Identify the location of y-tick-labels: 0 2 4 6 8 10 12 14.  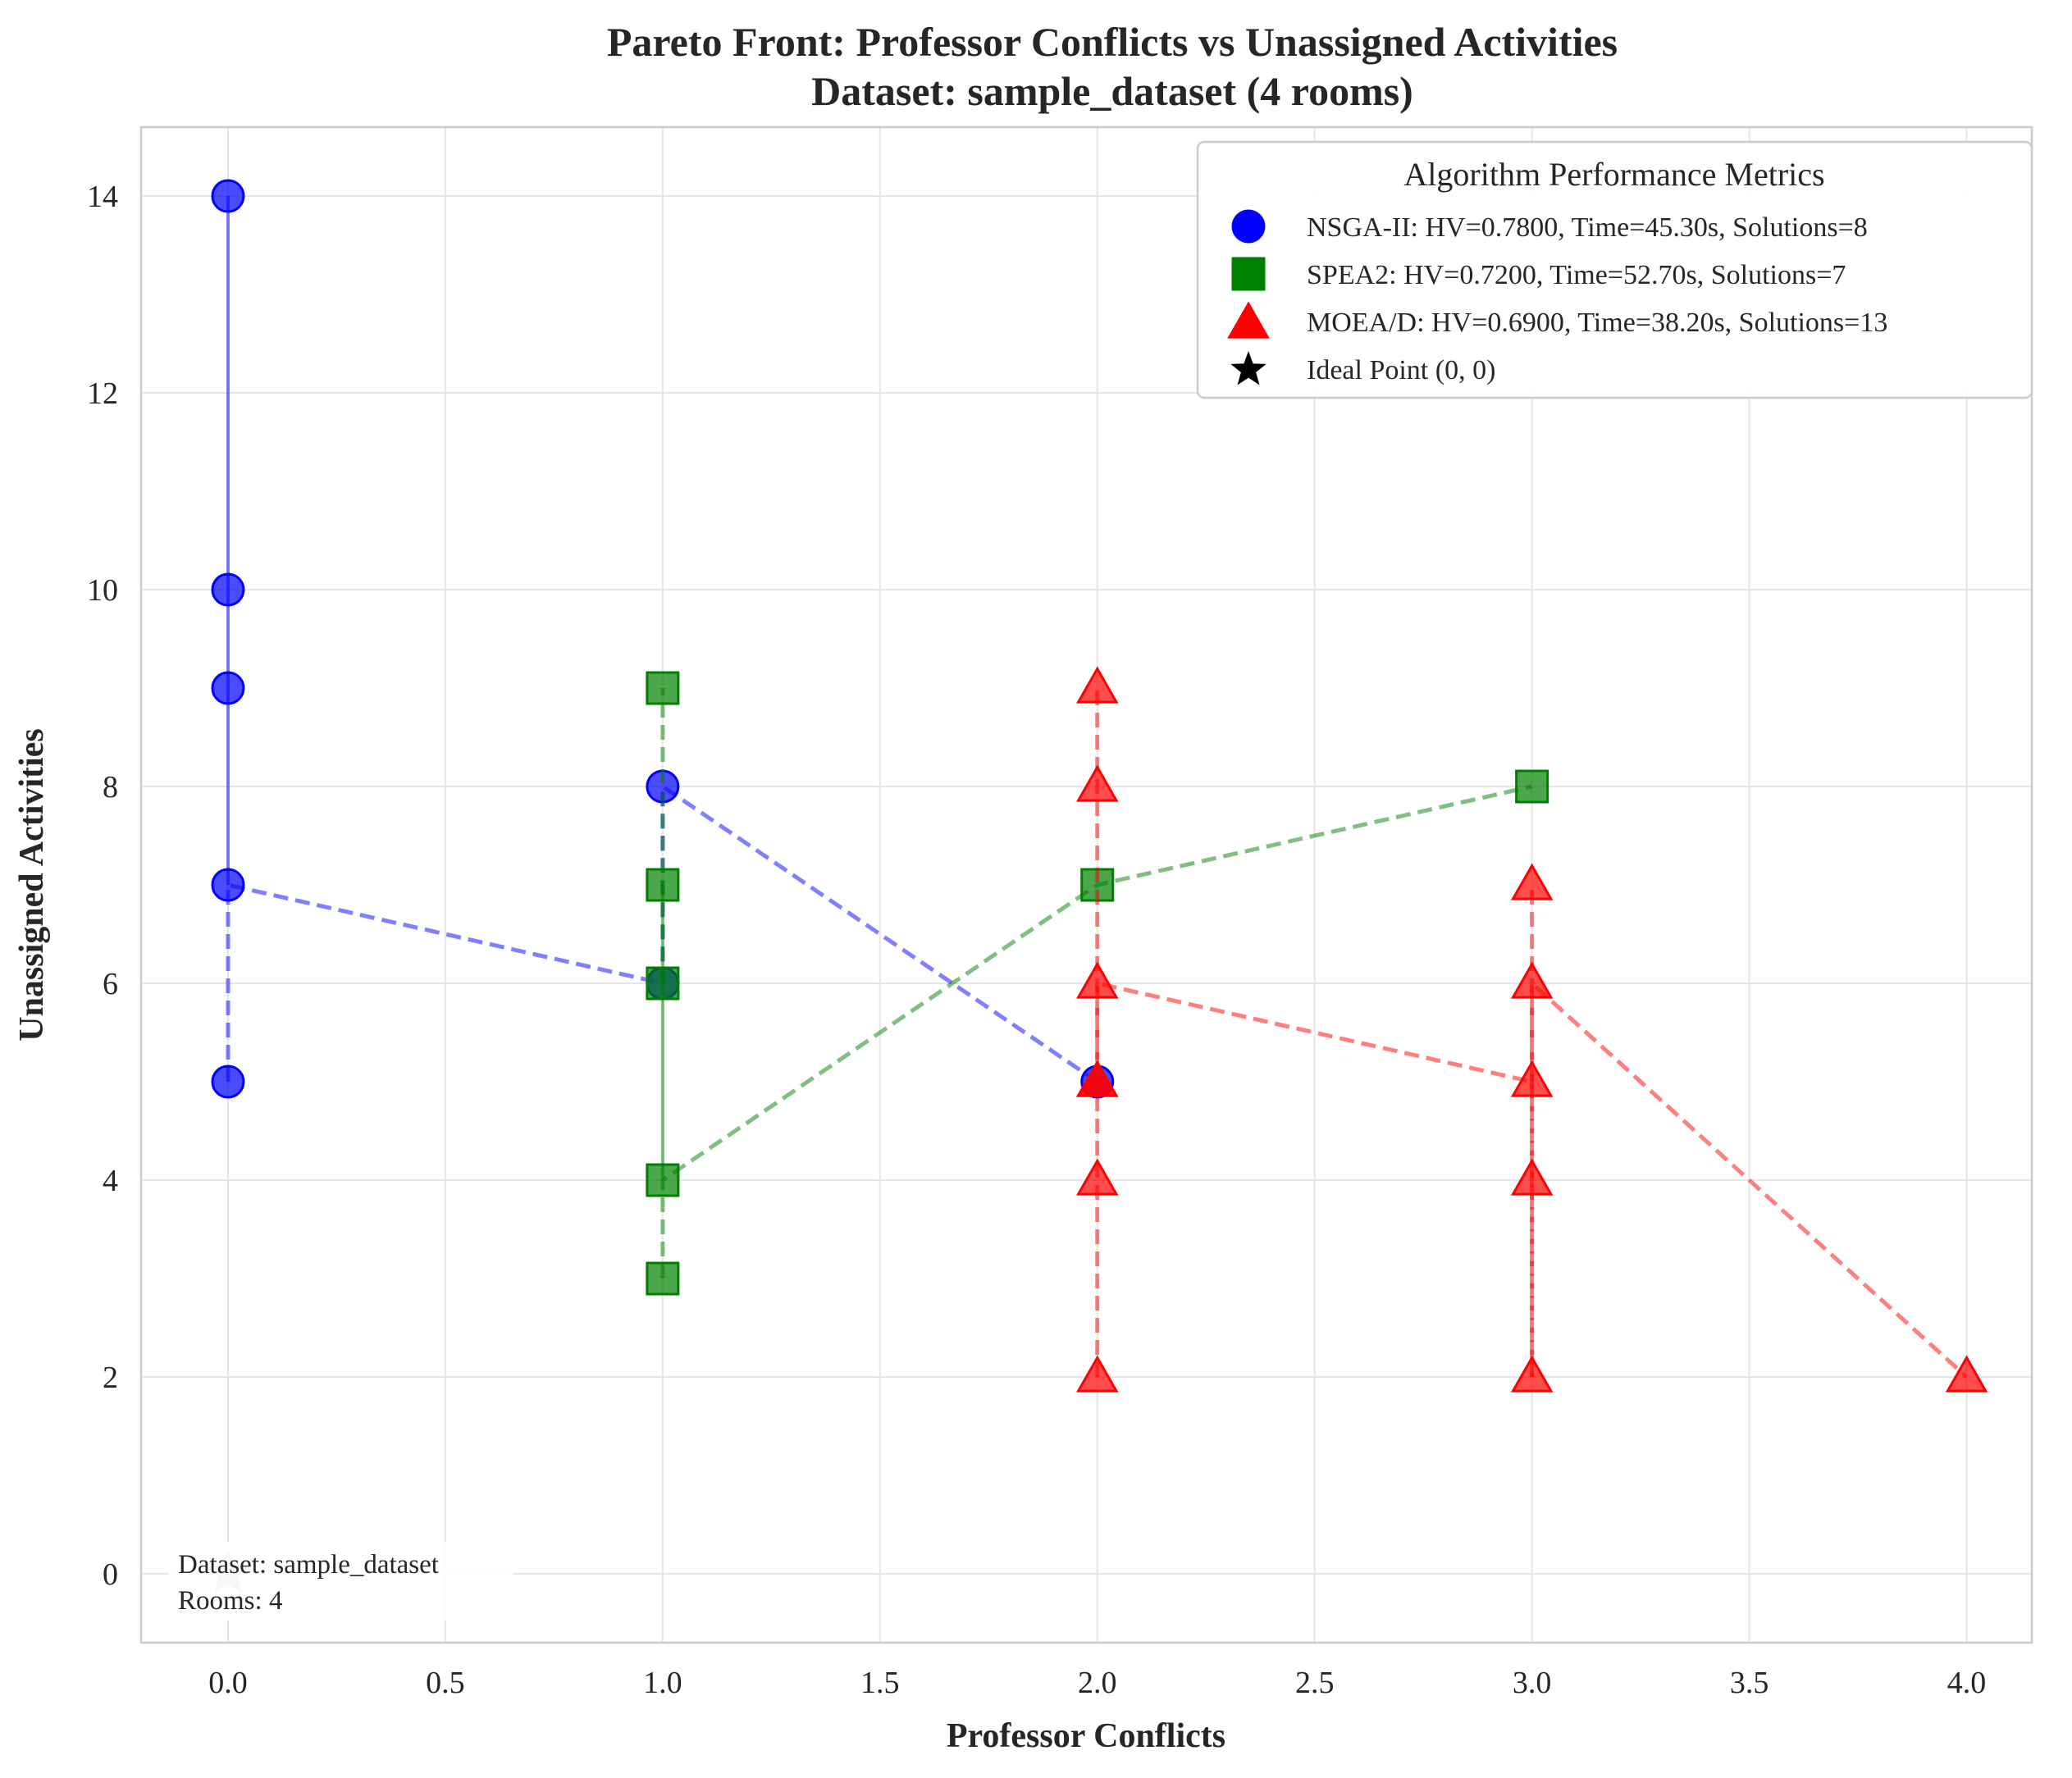
(102, 886).